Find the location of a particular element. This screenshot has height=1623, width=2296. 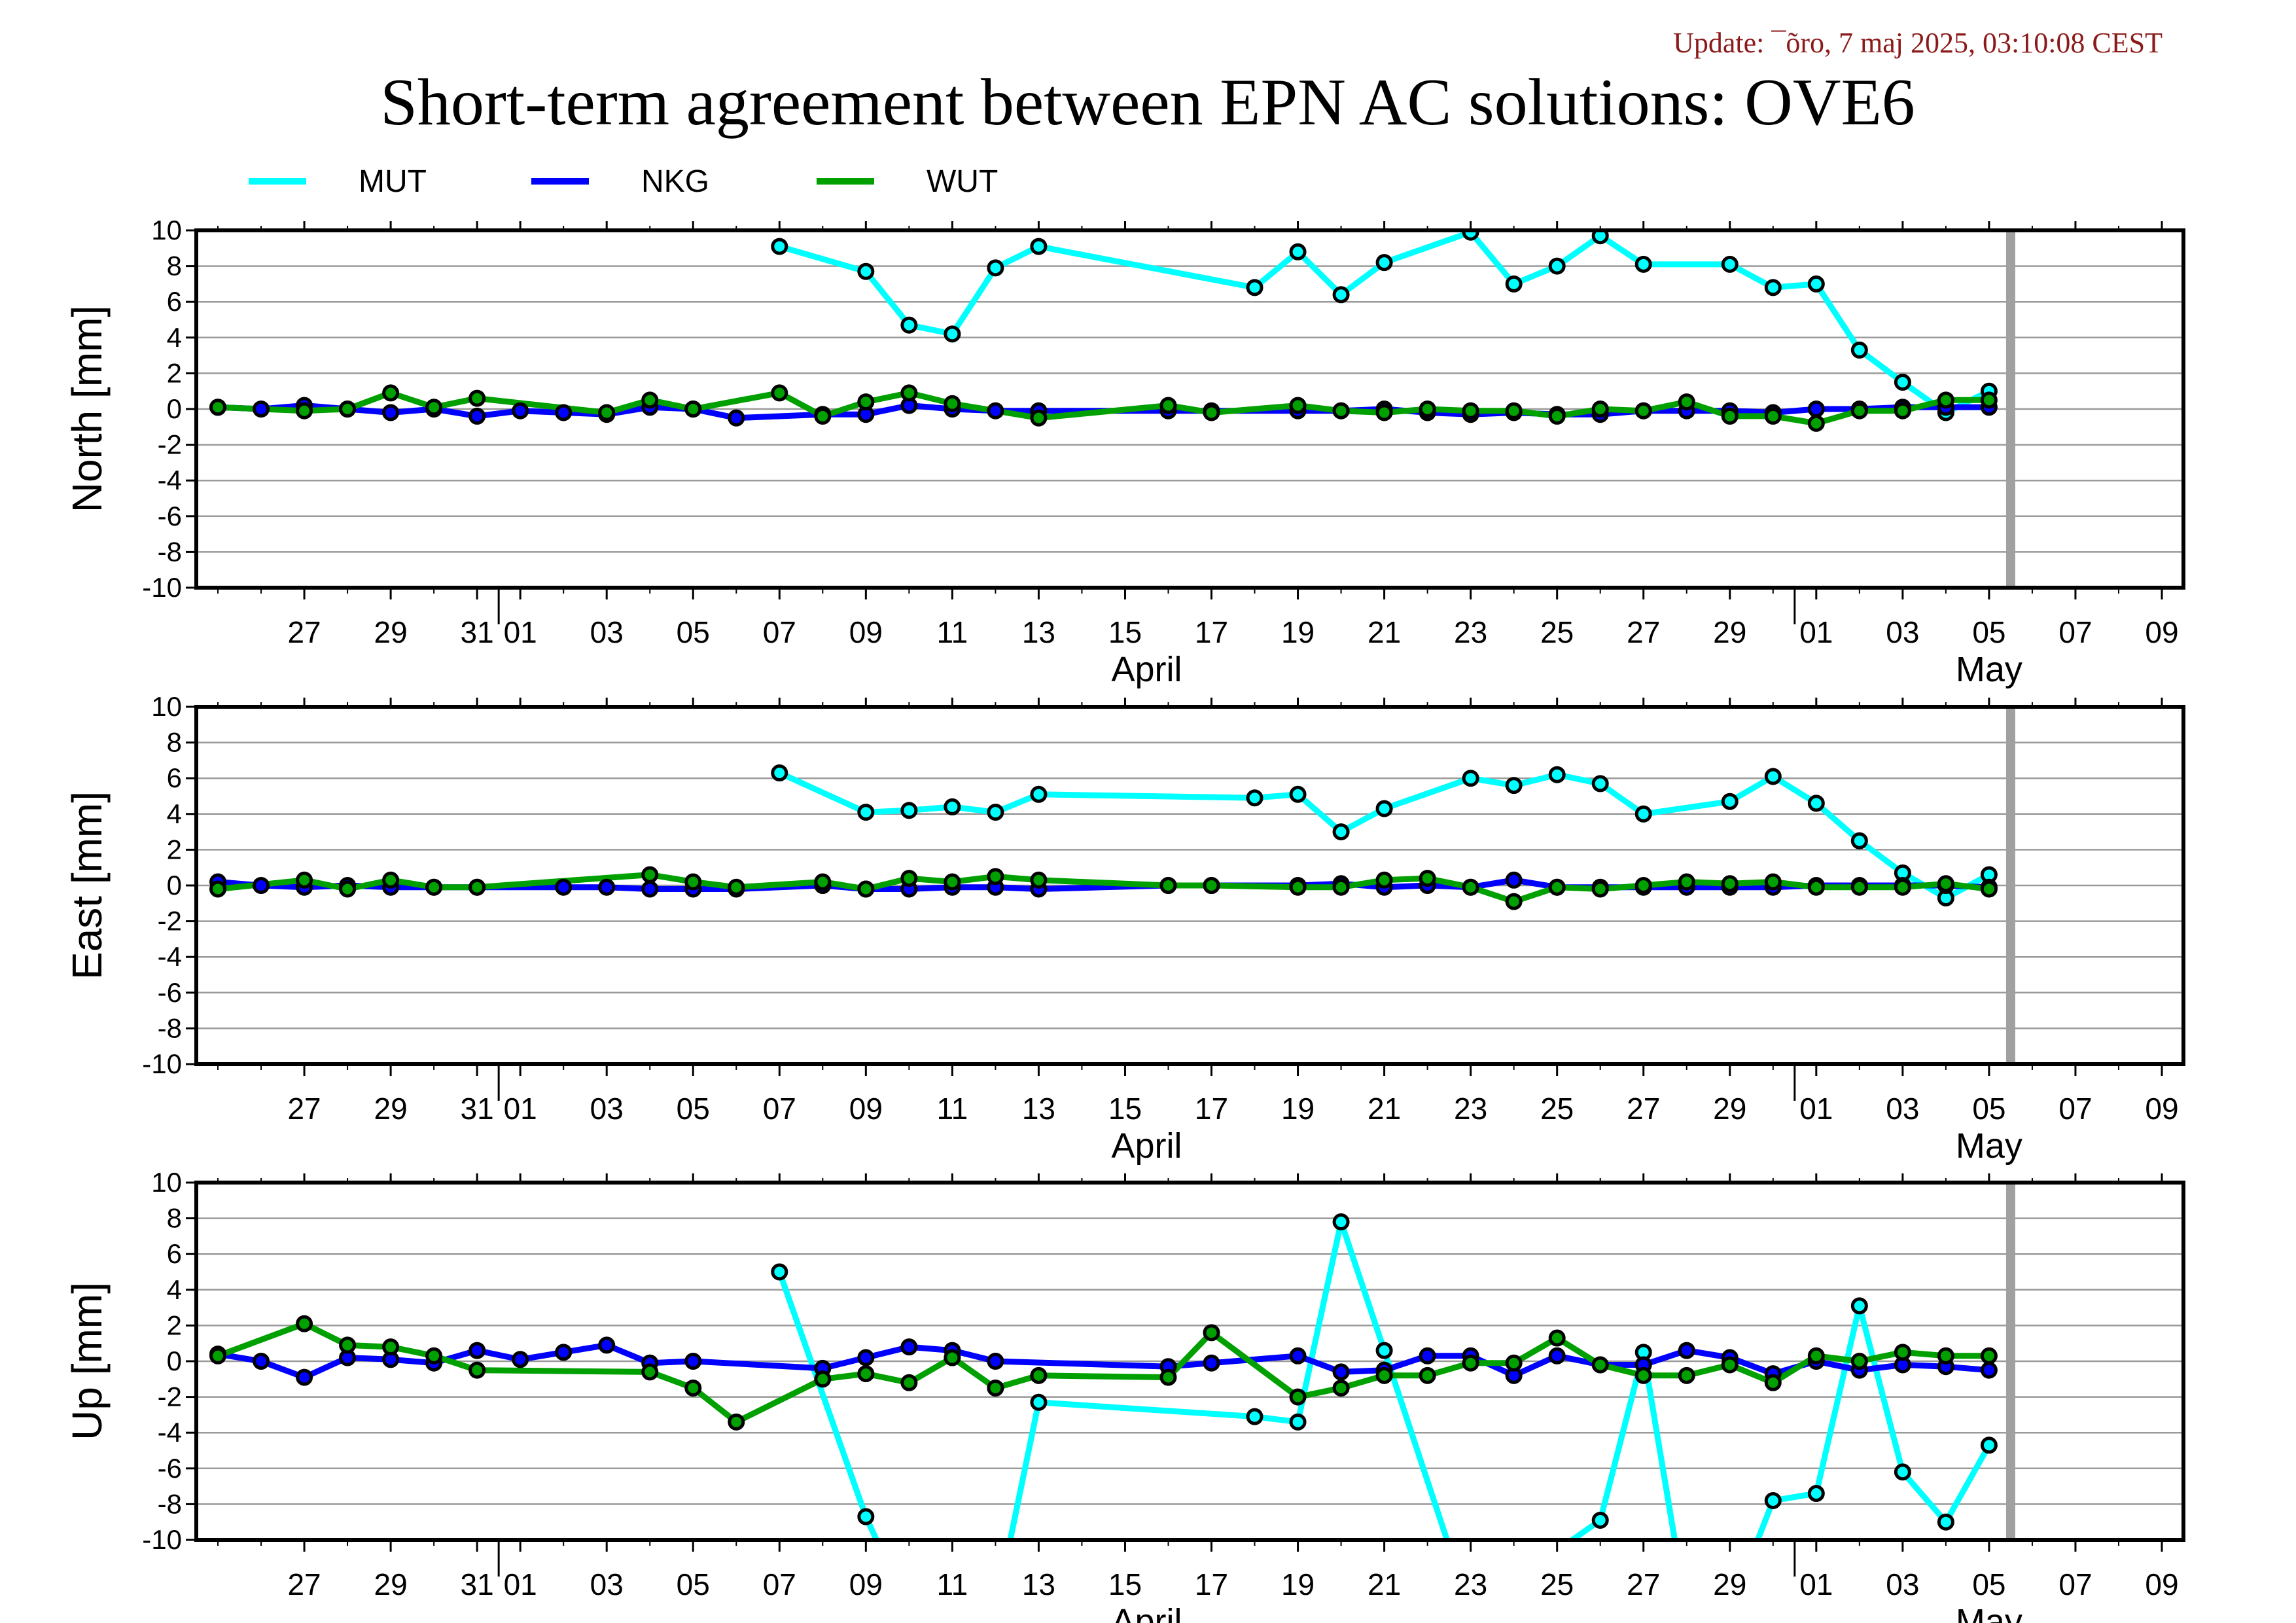

x-tick-label: 17 is located at coordinates (1211, 1109).